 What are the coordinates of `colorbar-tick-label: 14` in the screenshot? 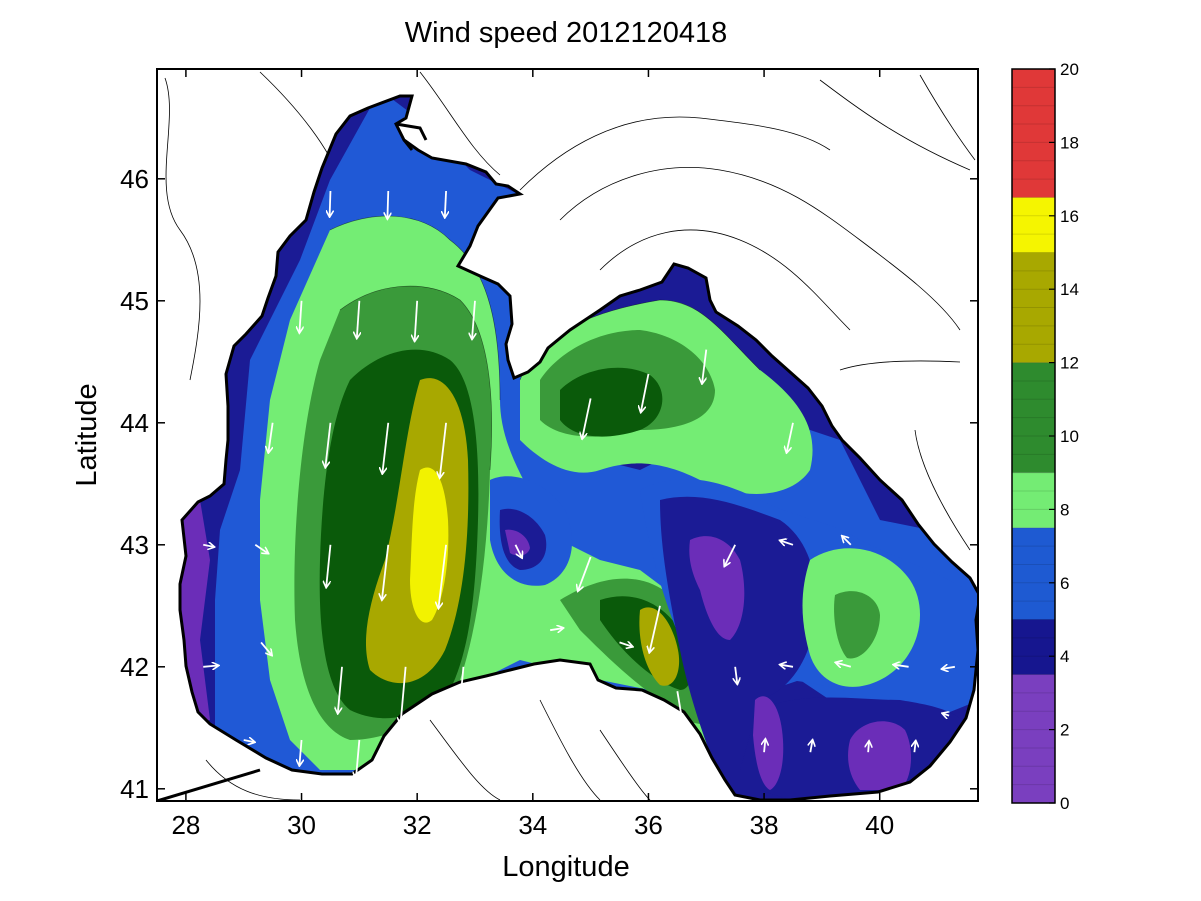 It's located at (1069, 289).